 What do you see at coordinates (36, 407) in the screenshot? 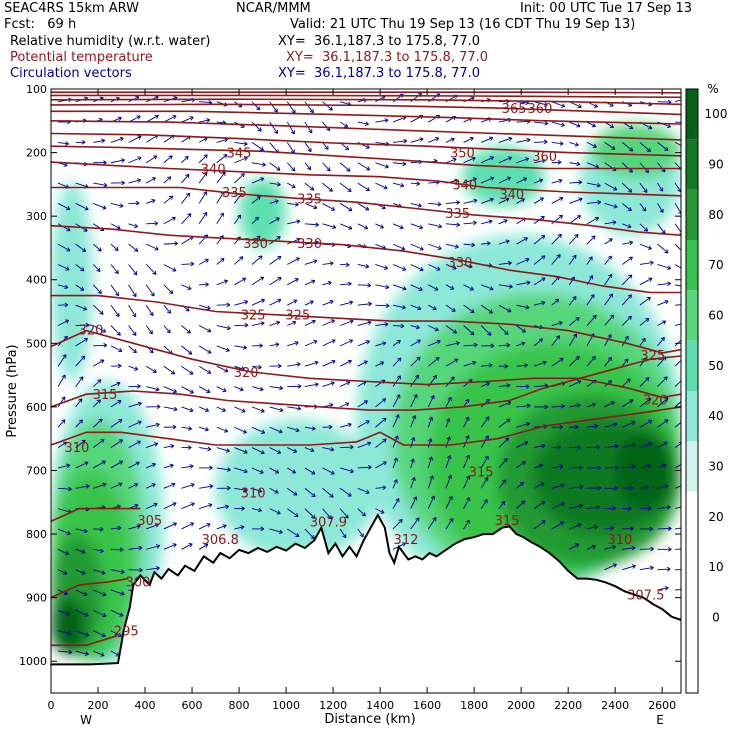
I see `y-tick-label-5: 600` at bounding box center [36, 407].